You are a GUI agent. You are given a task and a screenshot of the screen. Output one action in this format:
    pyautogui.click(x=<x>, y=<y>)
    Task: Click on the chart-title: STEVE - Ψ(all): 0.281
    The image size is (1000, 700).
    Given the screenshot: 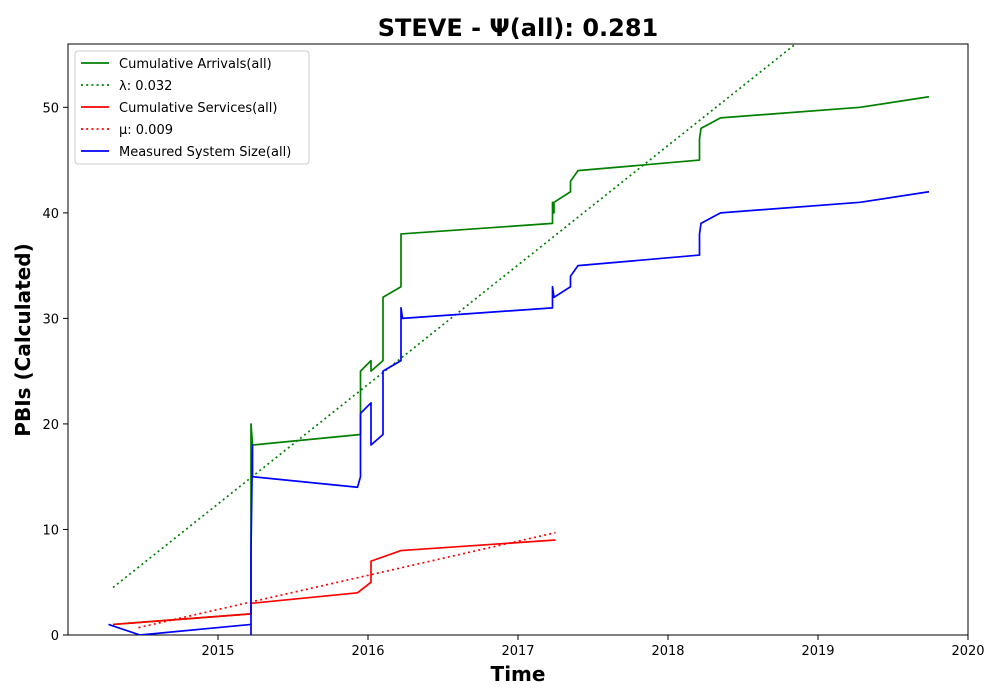 What is the action you would take?
    pyautogui.click(x=518, y=28)
    